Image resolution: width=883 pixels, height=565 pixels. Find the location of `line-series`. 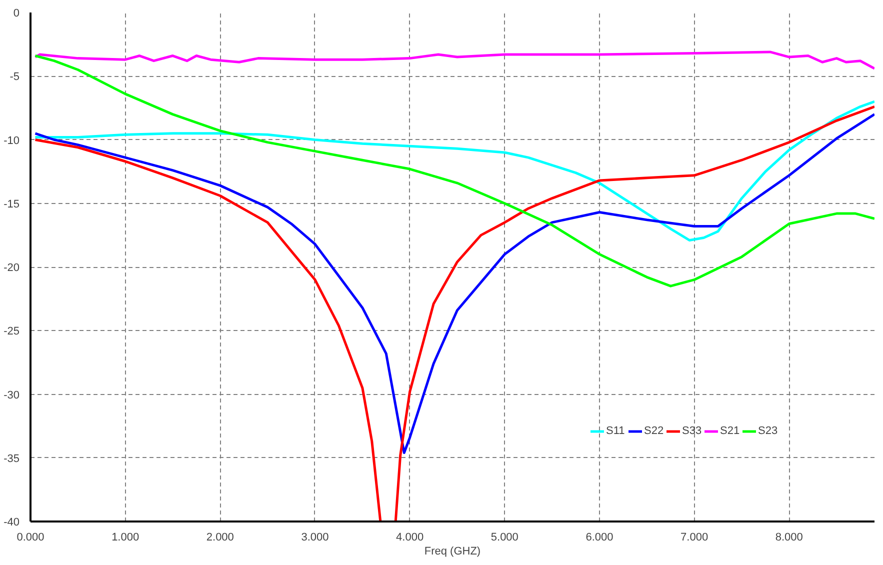

line-series is located at coordinates (454, 60).